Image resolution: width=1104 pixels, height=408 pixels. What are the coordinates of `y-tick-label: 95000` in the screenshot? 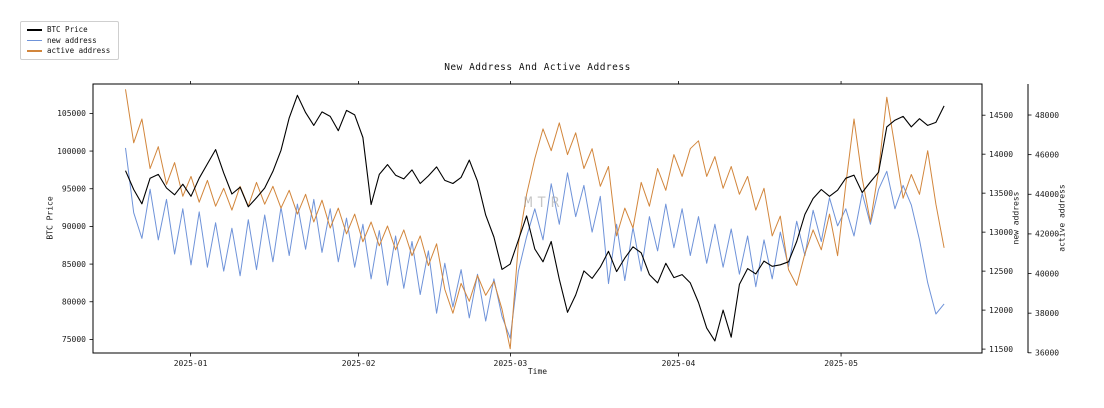 It's located at (74, 189).